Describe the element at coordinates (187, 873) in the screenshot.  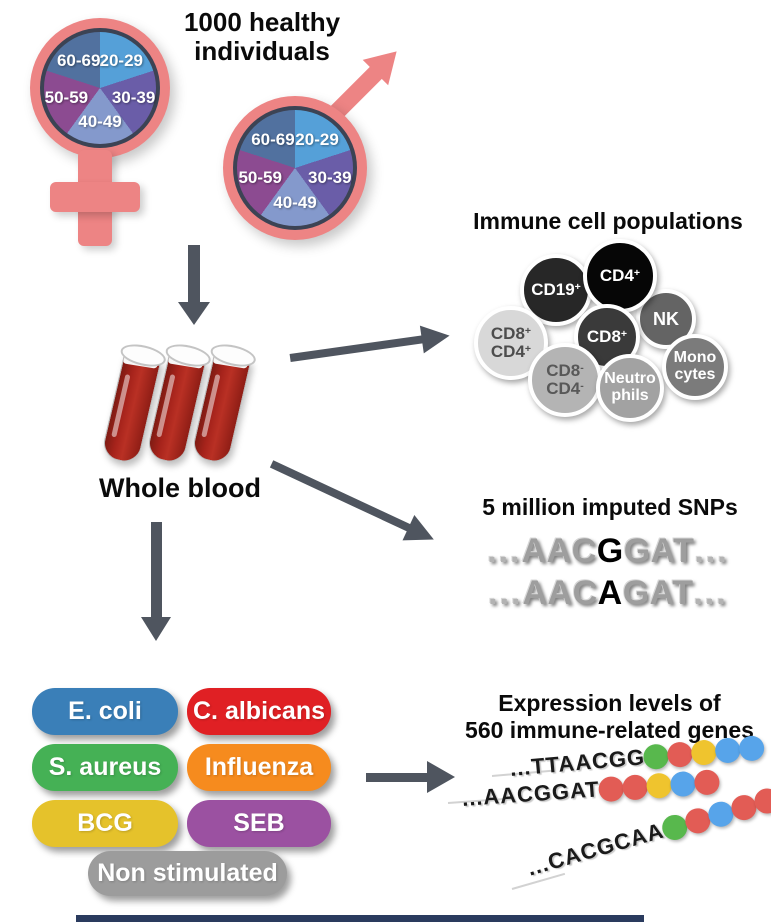
I see `stimulus-pill-nonstimulated: Non stimulated` at that location.